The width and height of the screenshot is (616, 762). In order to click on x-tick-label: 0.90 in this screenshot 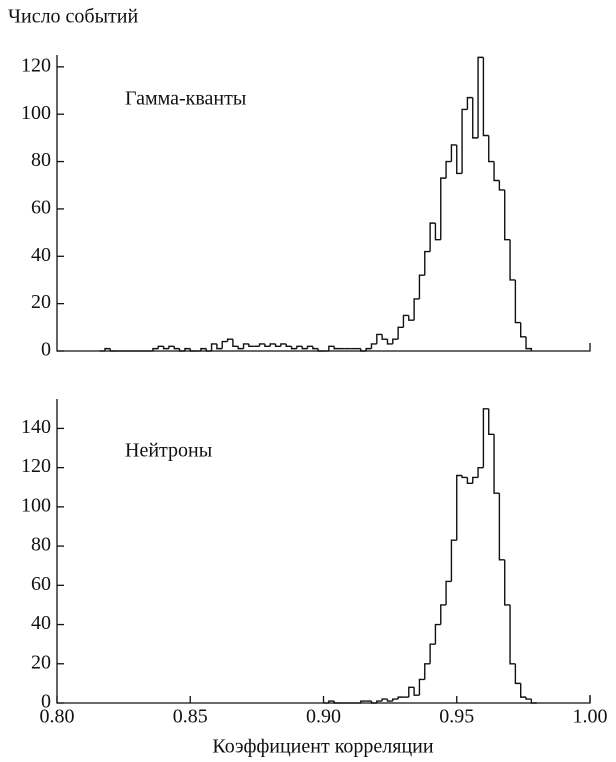, I will do `click(323, 717)`.